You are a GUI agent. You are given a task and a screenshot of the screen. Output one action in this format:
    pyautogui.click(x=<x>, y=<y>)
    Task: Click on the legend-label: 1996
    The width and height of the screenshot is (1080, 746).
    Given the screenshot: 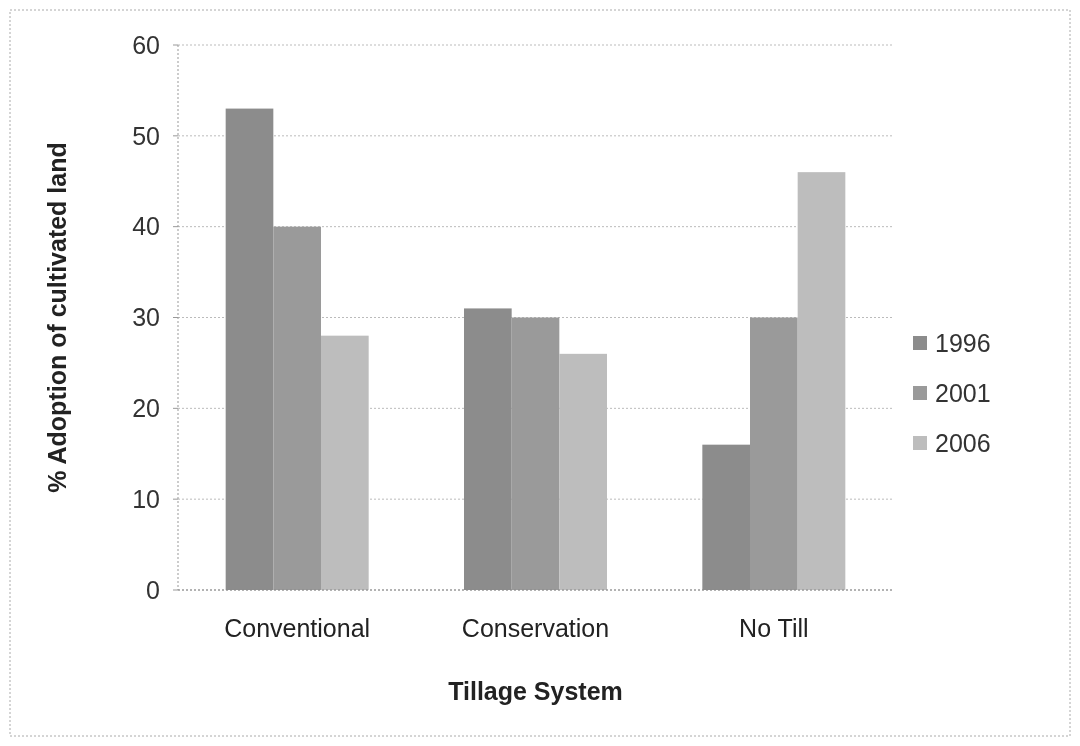 What is the action you would take?
    pyautogui.click(x=963, y=342)
    